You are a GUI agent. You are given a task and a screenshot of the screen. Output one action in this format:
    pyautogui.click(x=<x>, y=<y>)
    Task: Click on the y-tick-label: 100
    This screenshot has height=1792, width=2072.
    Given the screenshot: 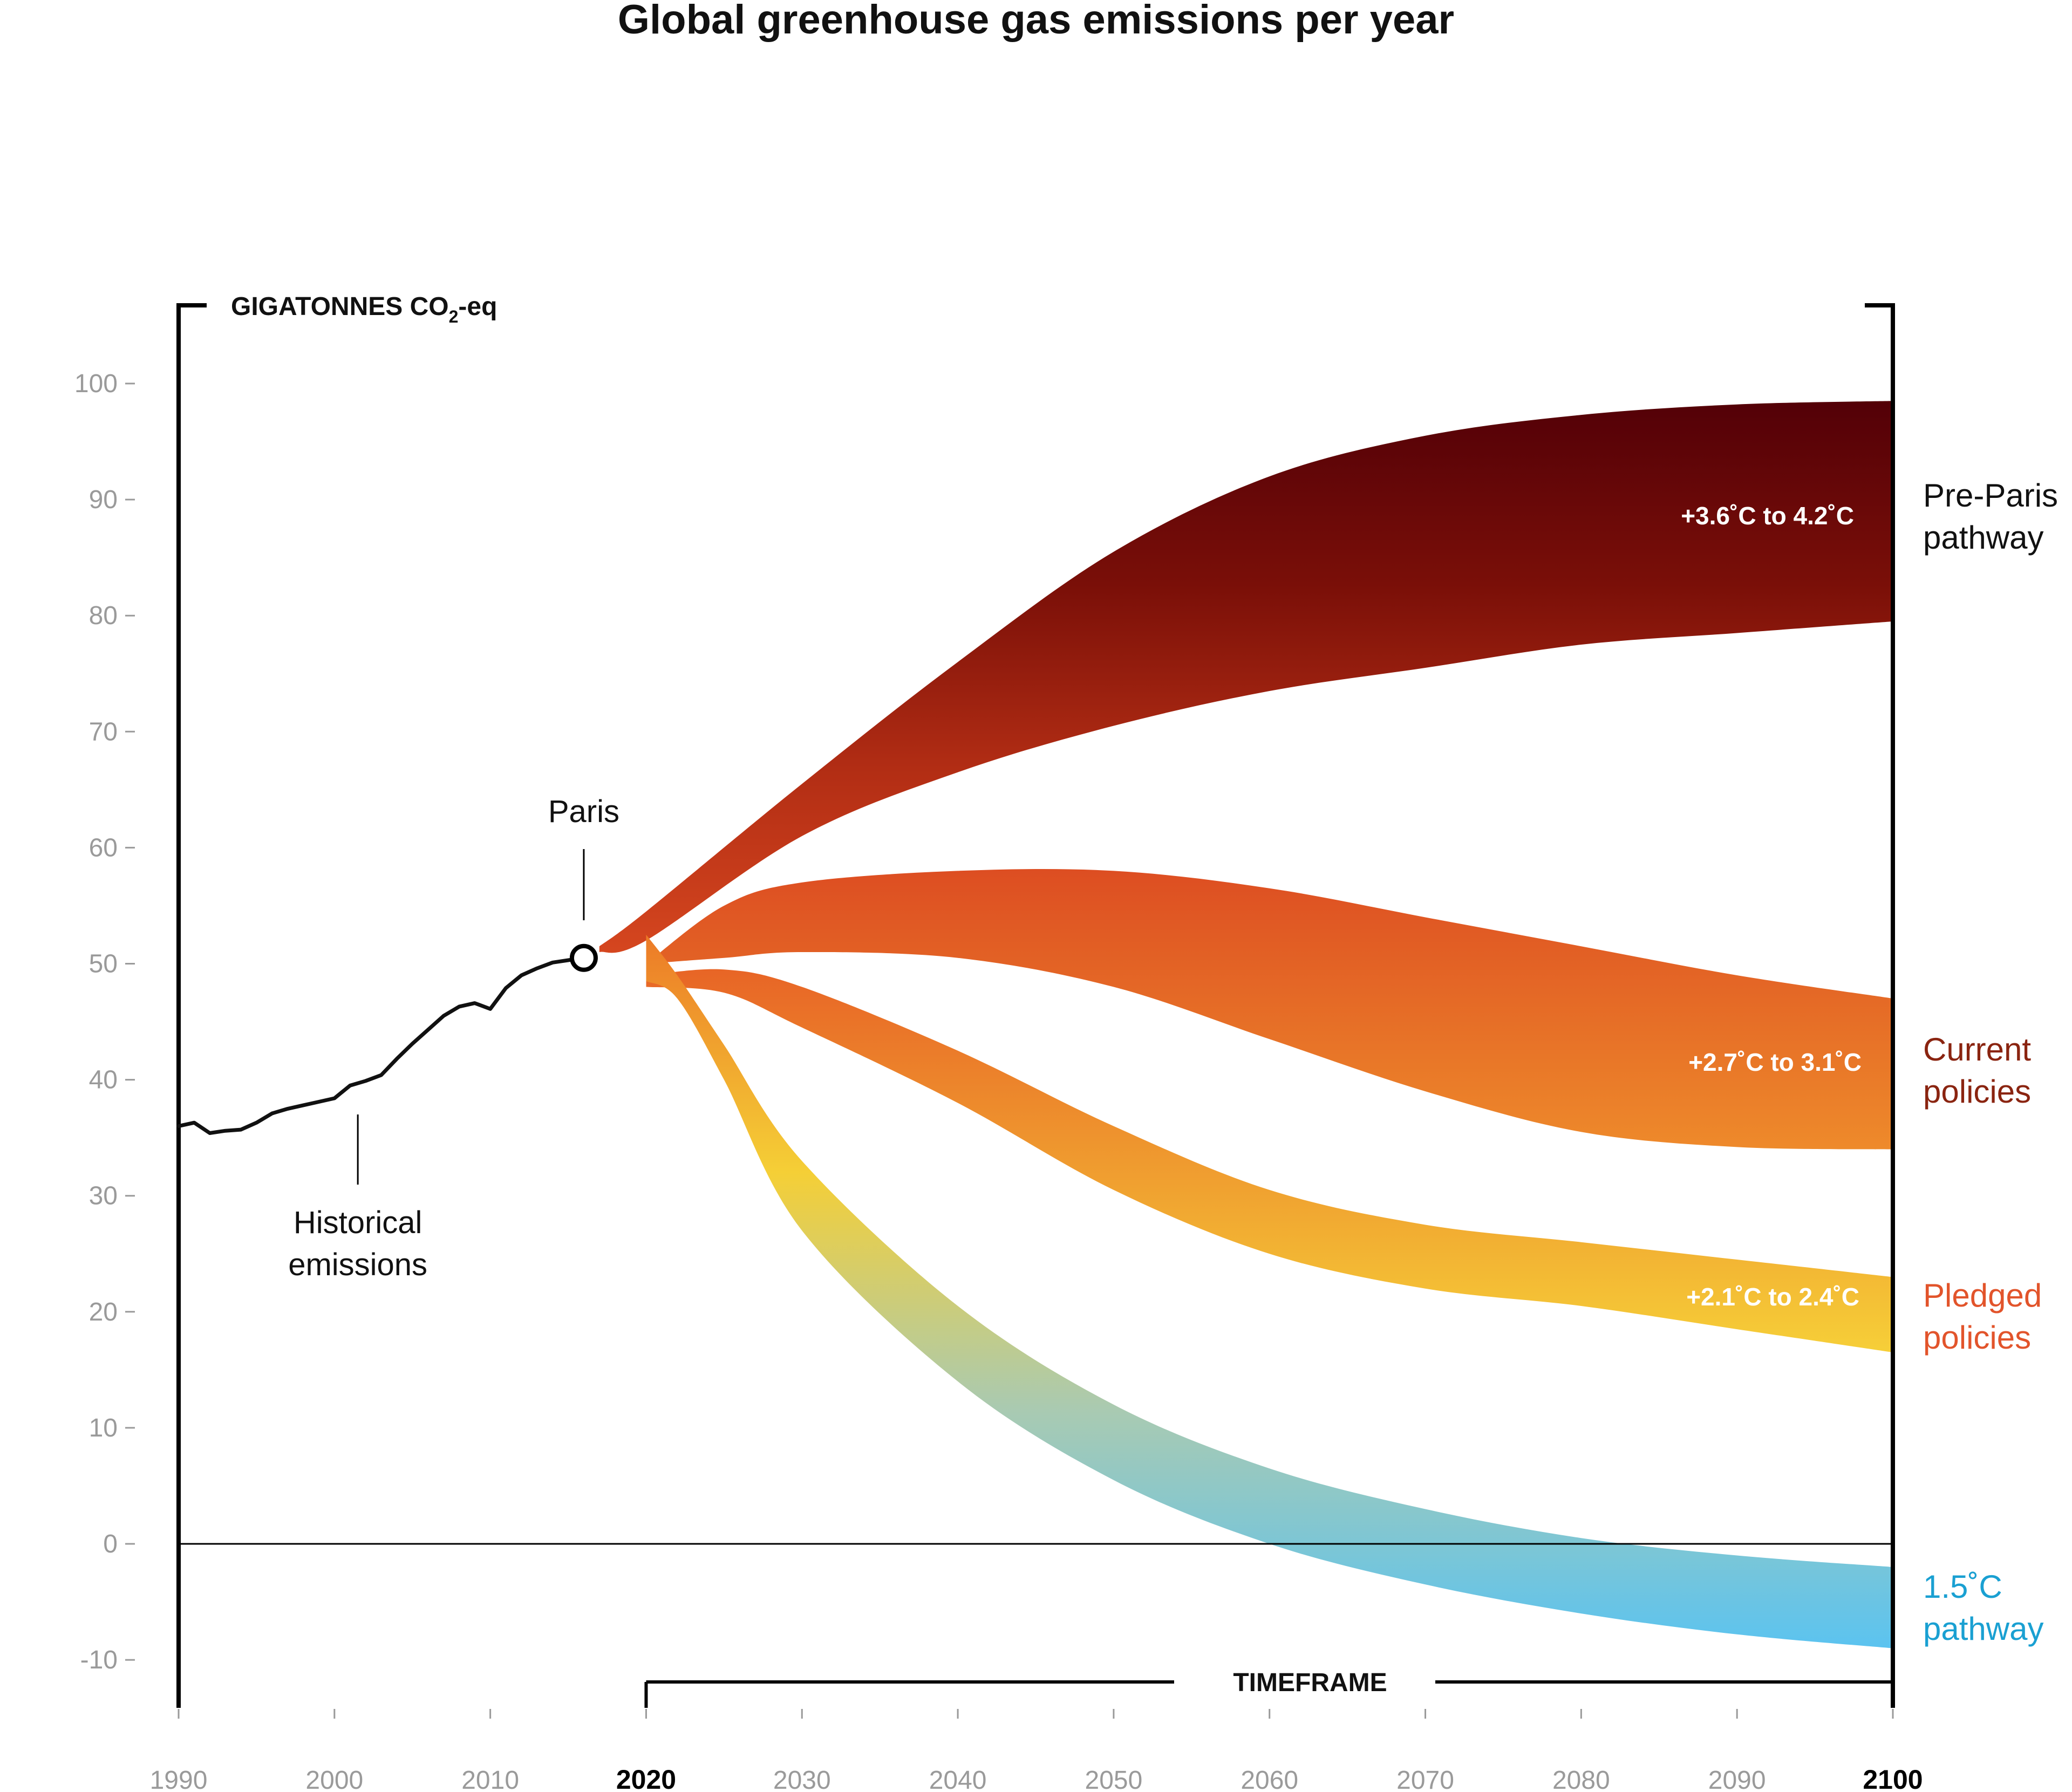 What is the action you would take?
    pyautogui.click(x=96, y=384)
    